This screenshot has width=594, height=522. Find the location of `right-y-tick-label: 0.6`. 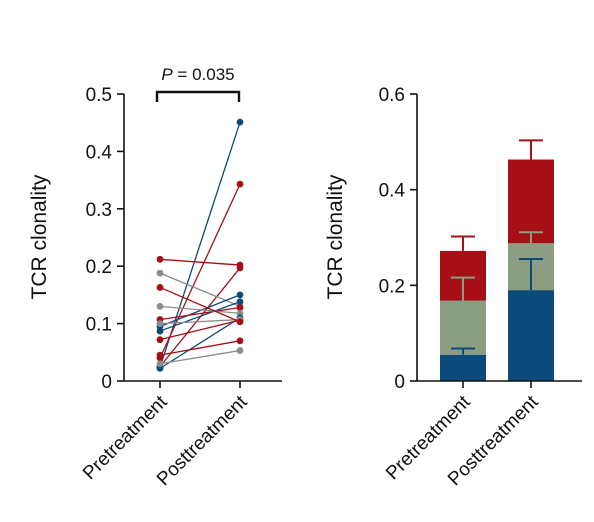

right-y-tick-label: 0.6 is located at coordinates (392, 95).